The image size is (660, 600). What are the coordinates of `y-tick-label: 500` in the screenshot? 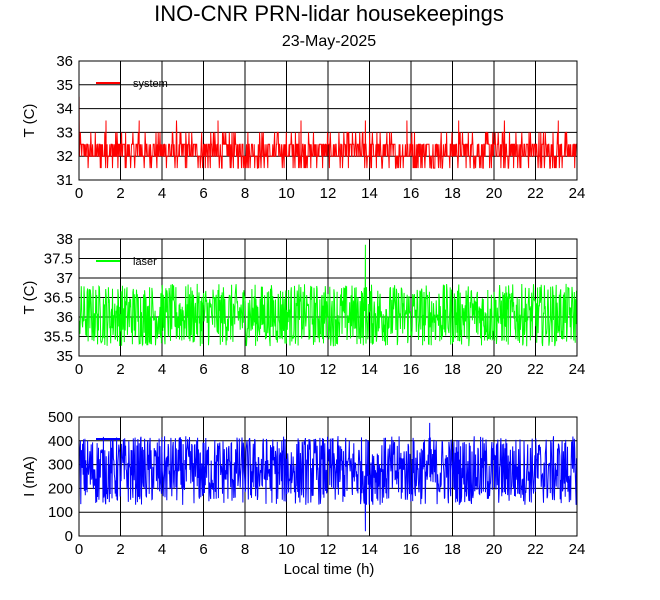 It's located at (60, 417).